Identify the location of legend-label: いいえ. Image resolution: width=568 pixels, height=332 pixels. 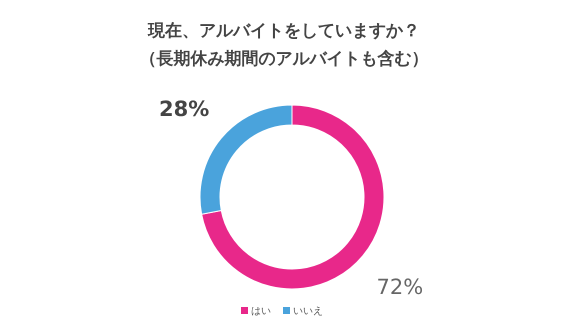
(308, 311).